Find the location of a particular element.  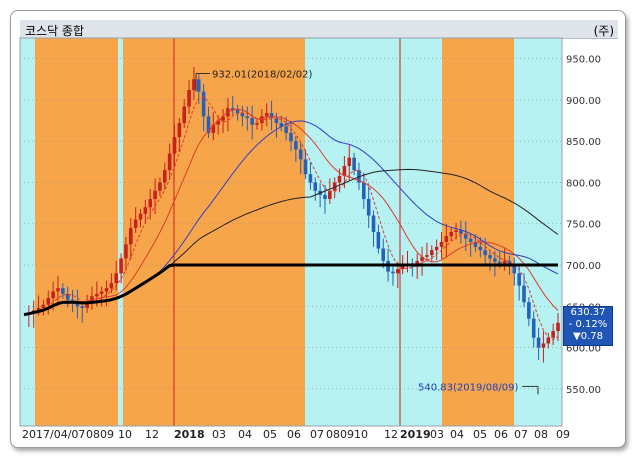

orange-band is located at coordinates (76, 232).